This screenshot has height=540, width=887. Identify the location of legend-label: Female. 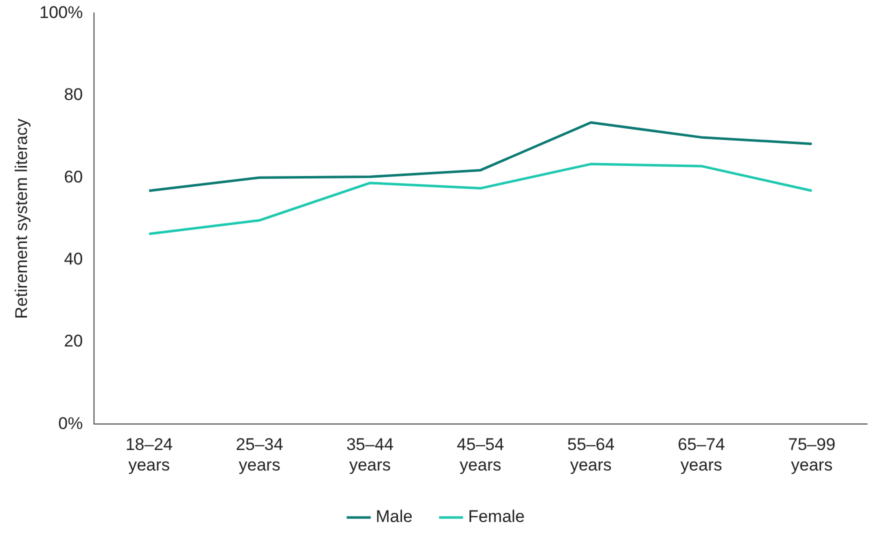
(496, 516).